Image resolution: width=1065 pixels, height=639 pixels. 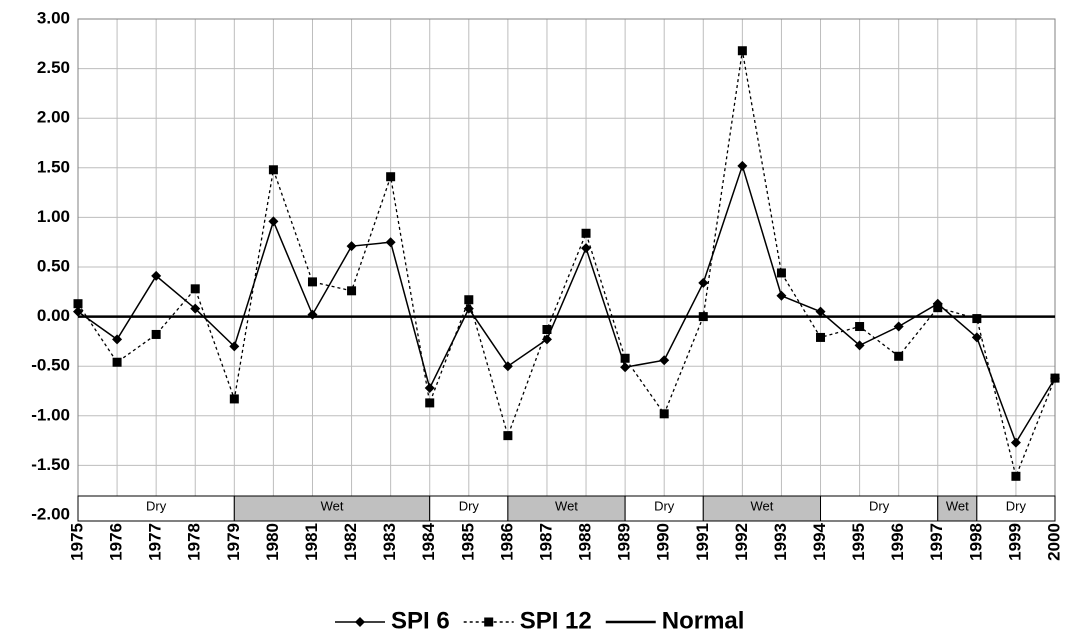 I want to click on x-tick-label: 1996, so click(x=897, y=542).